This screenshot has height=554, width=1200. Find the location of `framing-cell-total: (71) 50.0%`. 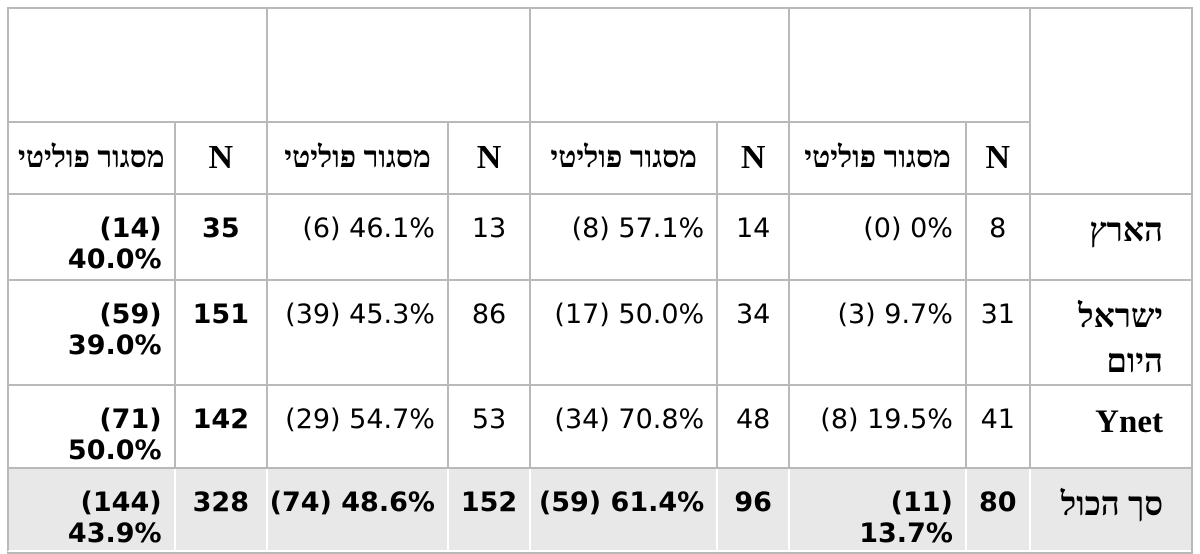

framing-cell-total: (71) 50.0% is located at coordinates (90, 428).